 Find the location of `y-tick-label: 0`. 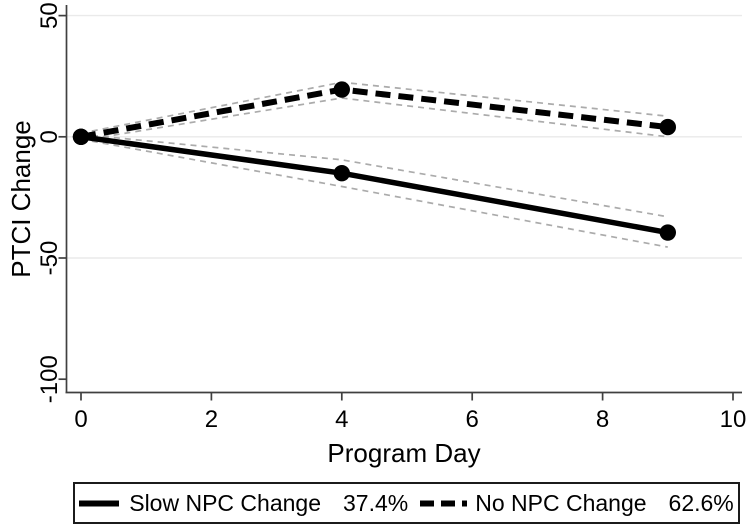

y-tick-label: 0 is located at coordinates (49, 136).